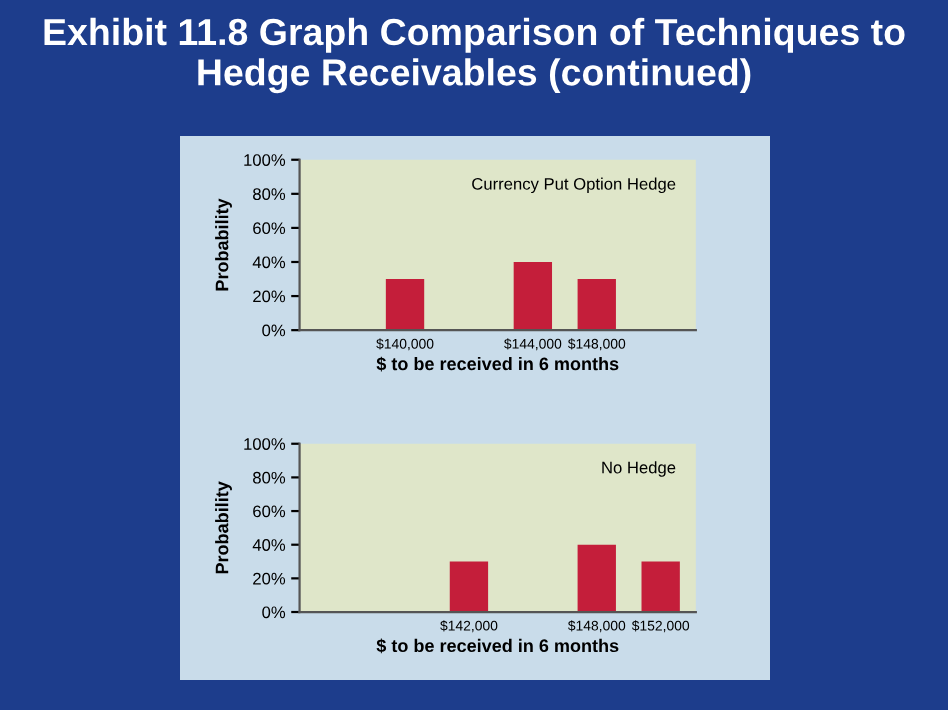 The height and width of the screenshot is (710, 948). I want to click on annotation: No Hedge, so click(639, 469).